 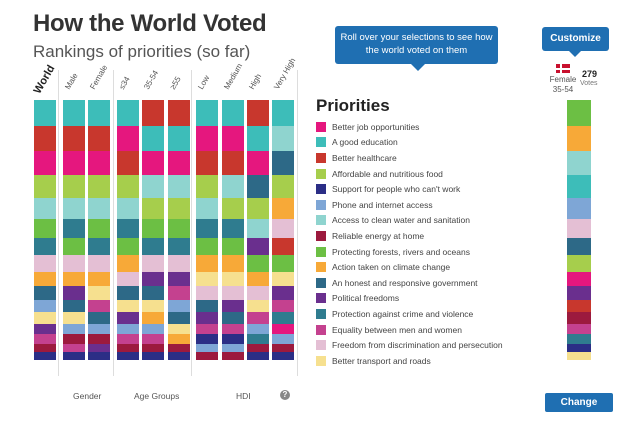 I want to click on change-button: Change, so click(x=579, y=402).